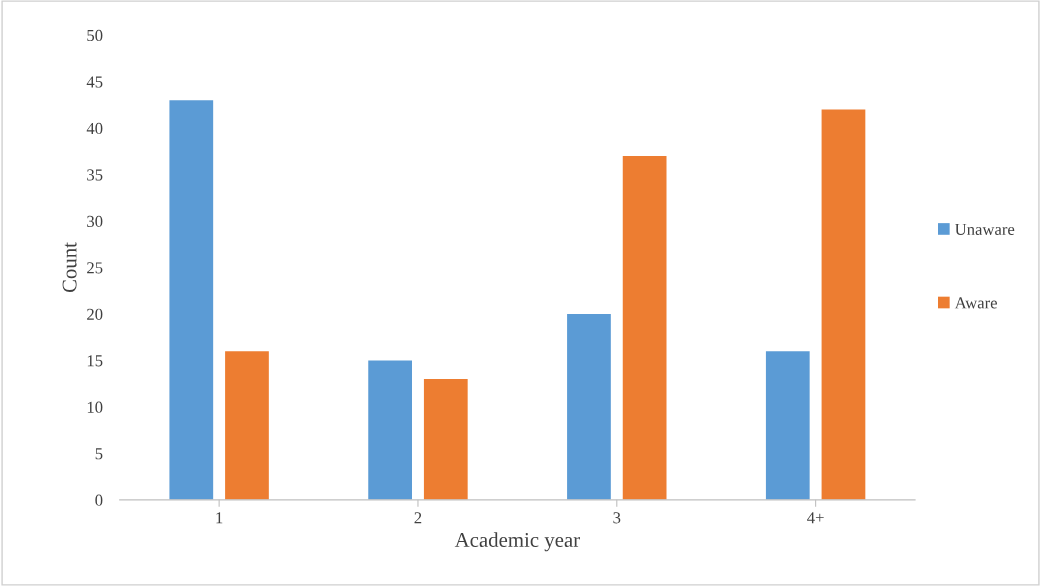 This screenshot has width=1041, height=586. What do you see at coordinates (94, 82) in the screenshot?
I see `y-tick-label: 45` at bounding box center [94, 82].